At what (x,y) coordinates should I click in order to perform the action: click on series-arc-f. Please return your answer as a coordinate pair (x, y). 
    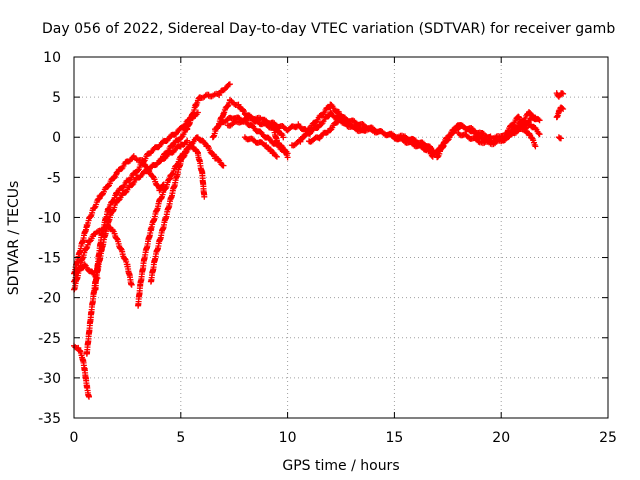
    Looking at the image, I should click on (146, 201).